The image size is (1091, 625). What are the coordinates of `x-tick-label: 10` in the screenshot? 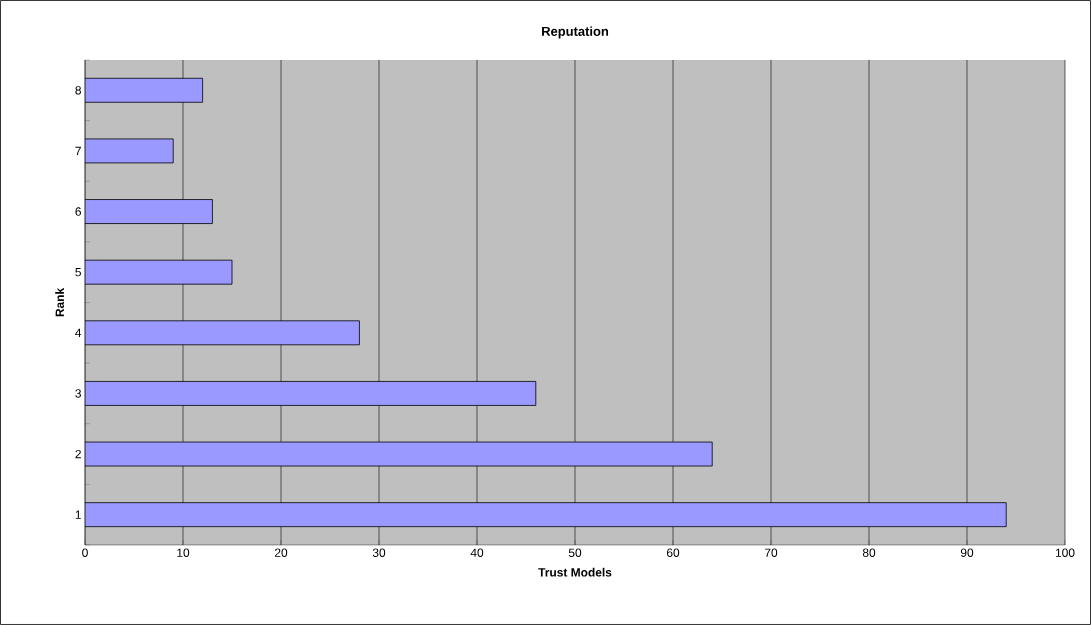 It's located at (183, 552).